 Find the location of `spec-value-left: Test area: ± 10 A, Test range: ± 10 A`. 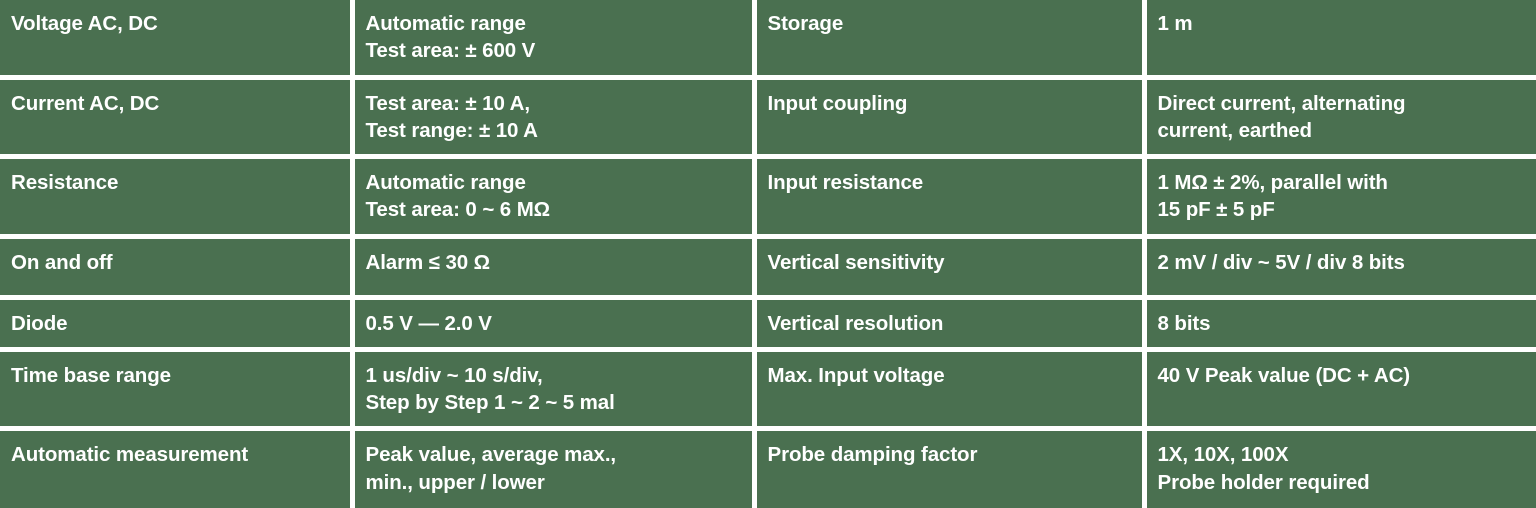

spec-value-left: Test area: ± 10 A, Test range: ± 10 A is located at coordinates (551, 118).